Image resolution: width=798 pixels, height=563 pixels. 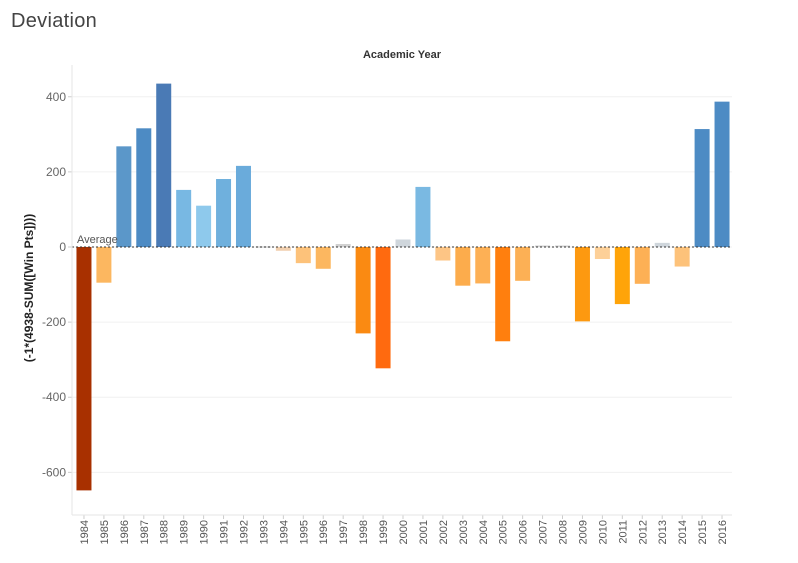 What do you see at coordinates (145, 532) in the screenshot?
I see `x-tick-label: 1987` at bounding box center [145, 532].